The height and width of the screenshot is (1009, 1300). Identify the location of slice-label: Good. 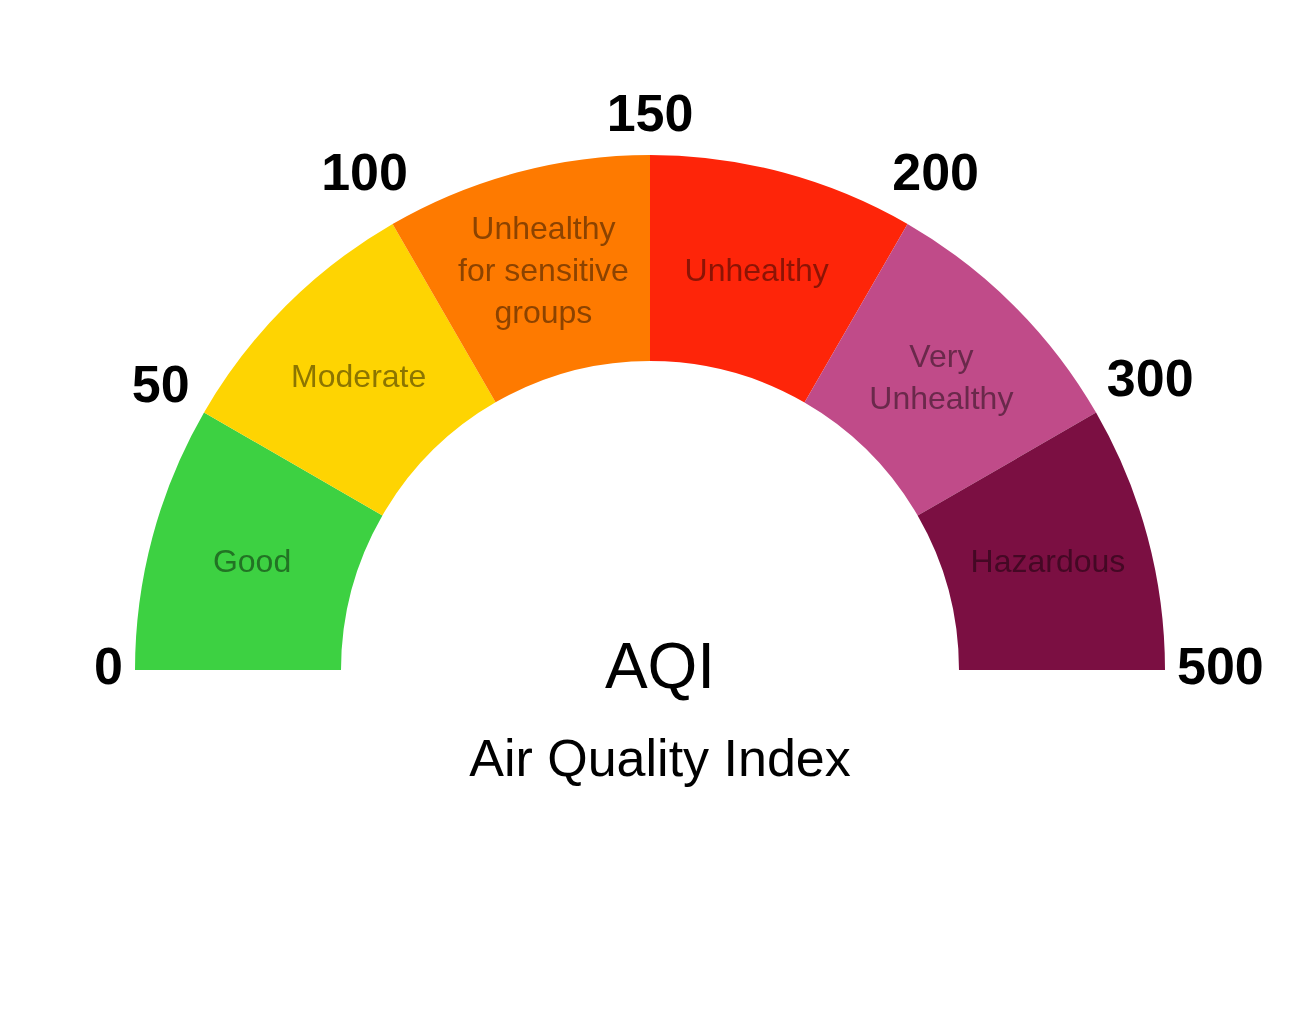
(252, 561).